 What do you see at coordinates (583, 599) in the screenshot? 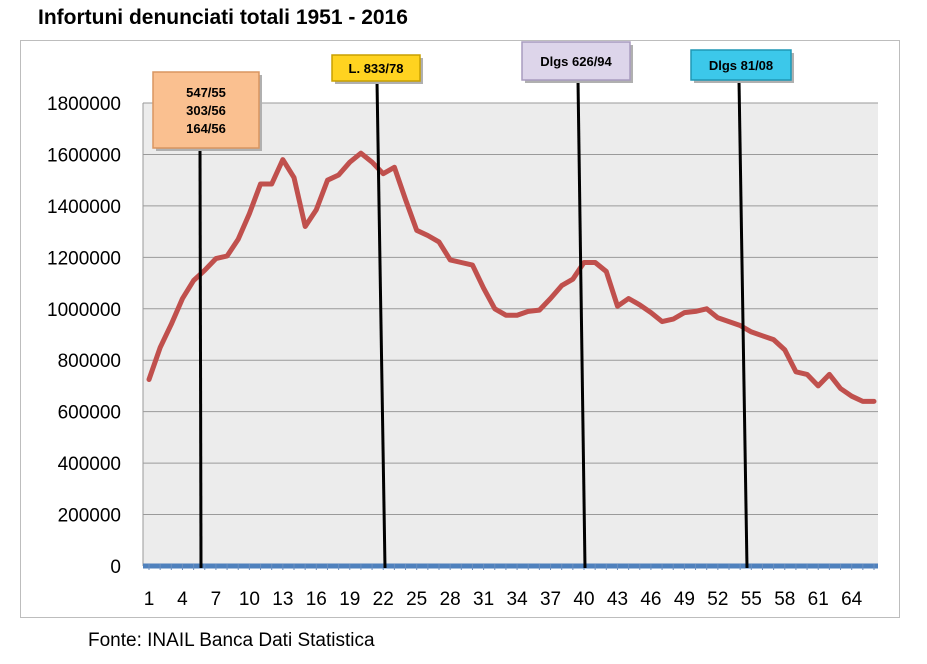
I see `x-tick-label: 40` at bounding box center [583, 599].